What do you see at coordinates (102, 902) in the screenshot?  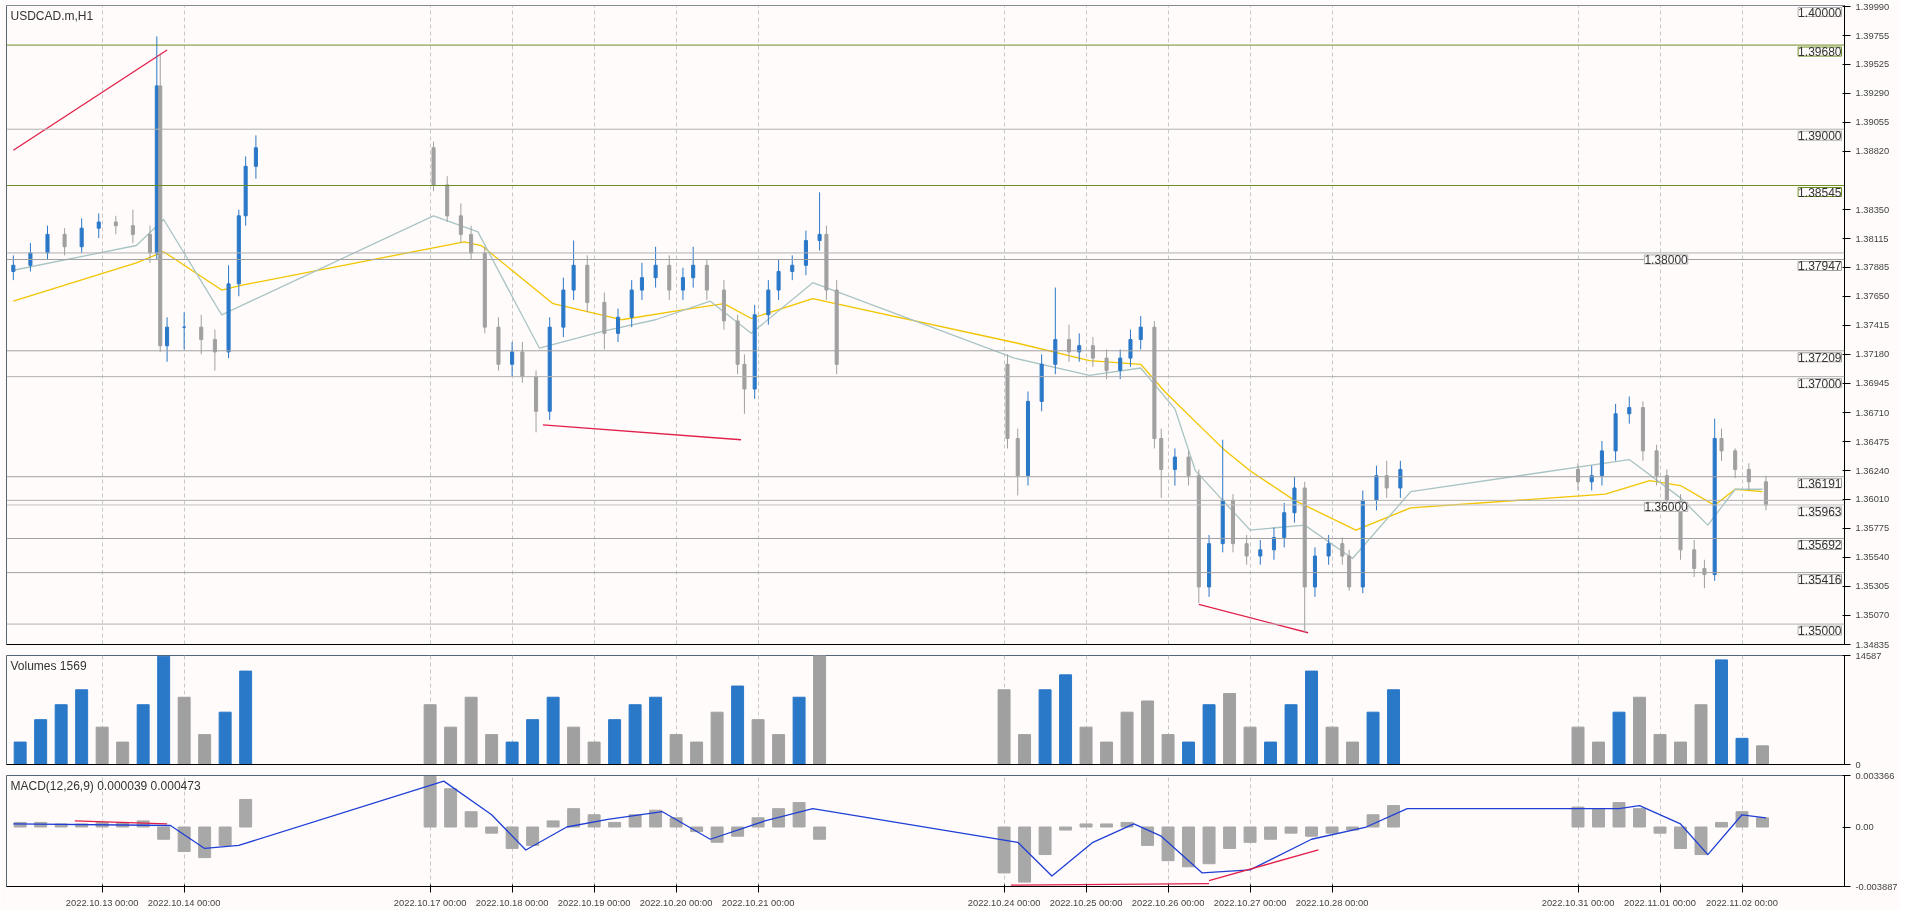 I see `x-tick-label: 2022.10.13 00:00` at bounding box center [102, 902].